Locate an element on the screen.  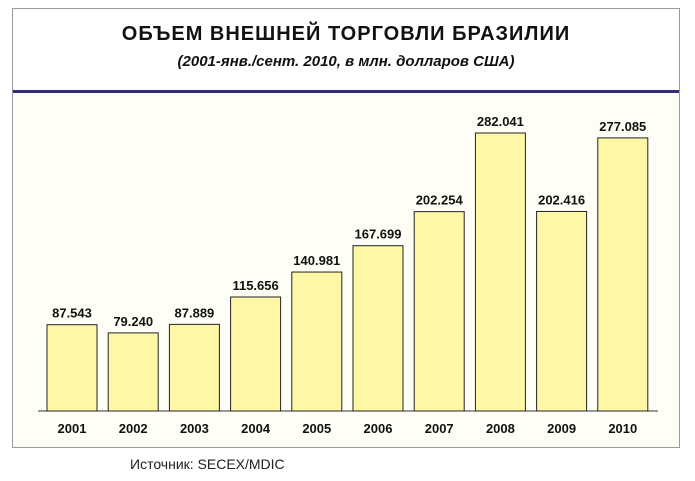
x-tick-2001: 2001 is located at coordinates (72, 428).